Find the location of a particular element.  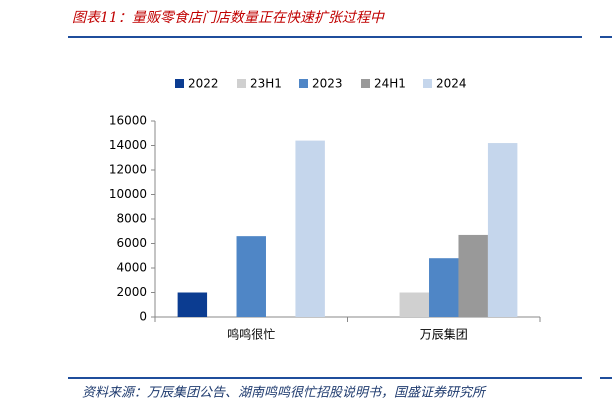

legend-label: 2024 is located at coordinates (451, 84).